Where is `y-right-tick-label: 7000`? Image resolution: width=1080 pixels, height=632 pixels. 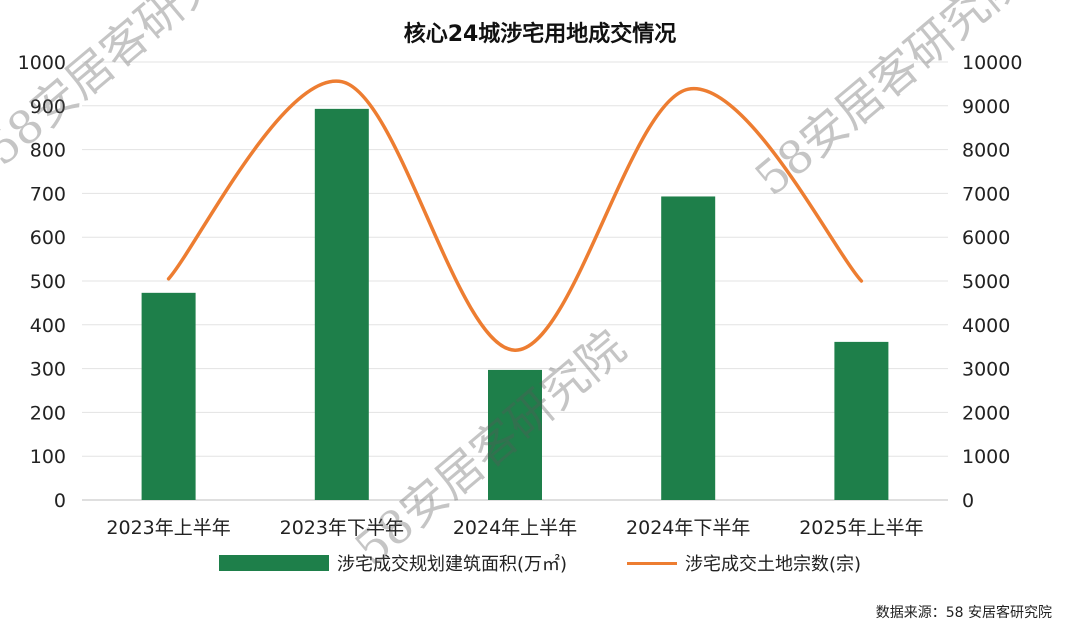
y-right-tick-label: 7000 is located at coordinates (986, 194).